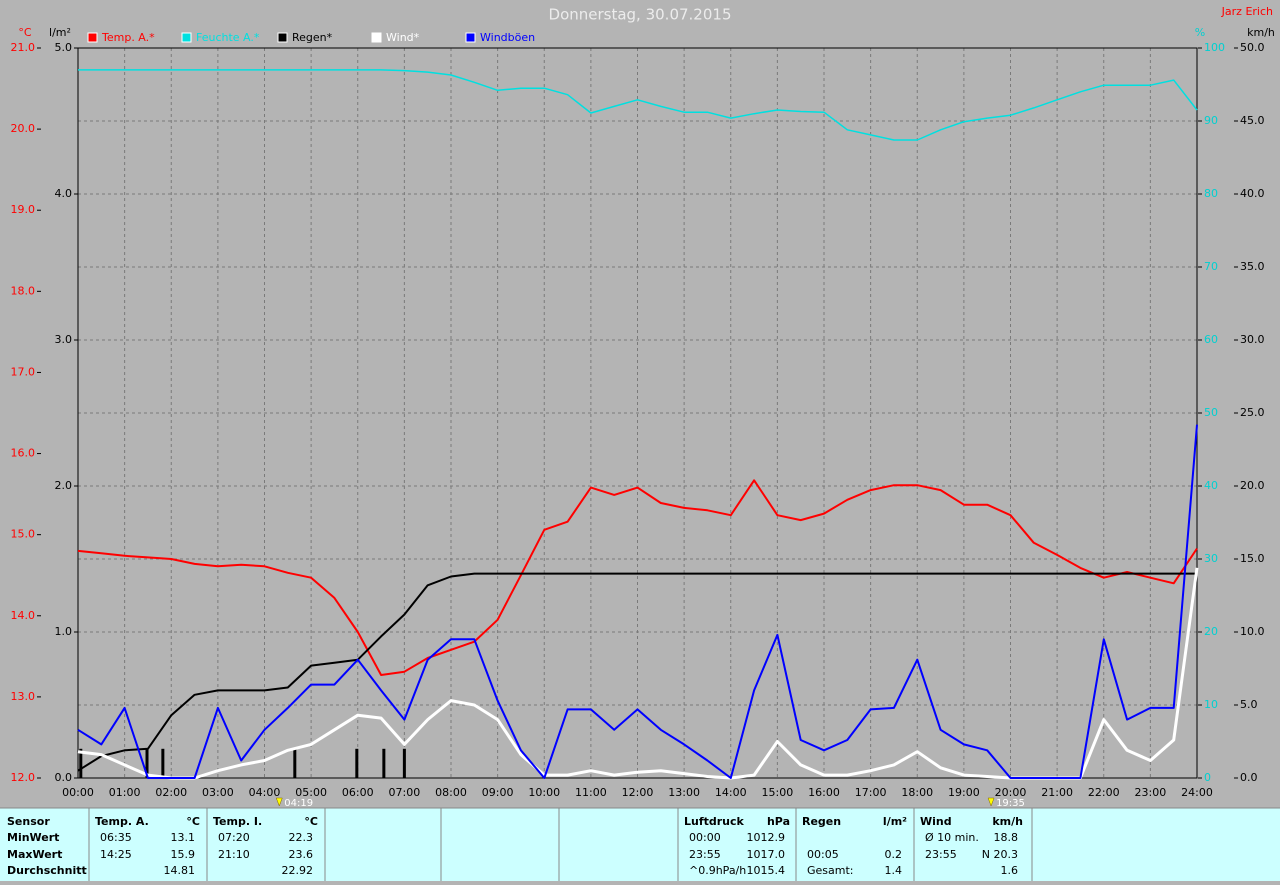 This screenshot has width=1280, height=885. Describe the element at coordinates (64, 485) in the screenshot. I see `y-tick-label: 2.0` at that location.